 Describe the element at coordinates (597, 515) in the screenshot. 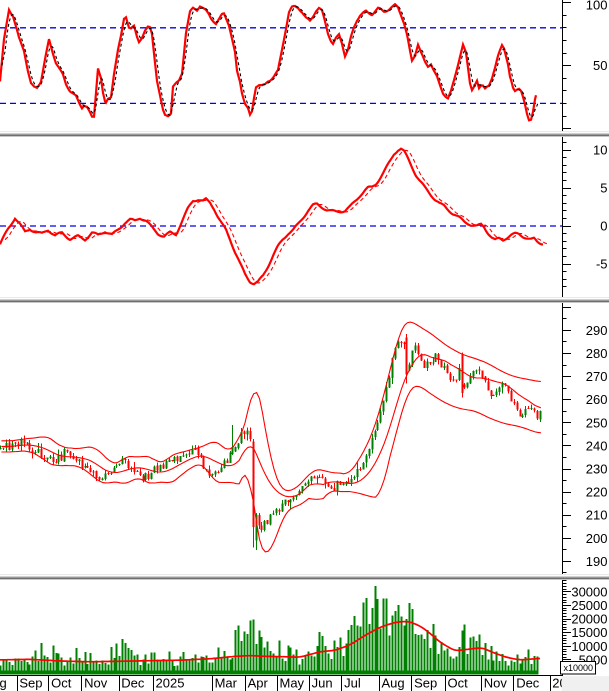

I see `svg-text: 210` at that location.